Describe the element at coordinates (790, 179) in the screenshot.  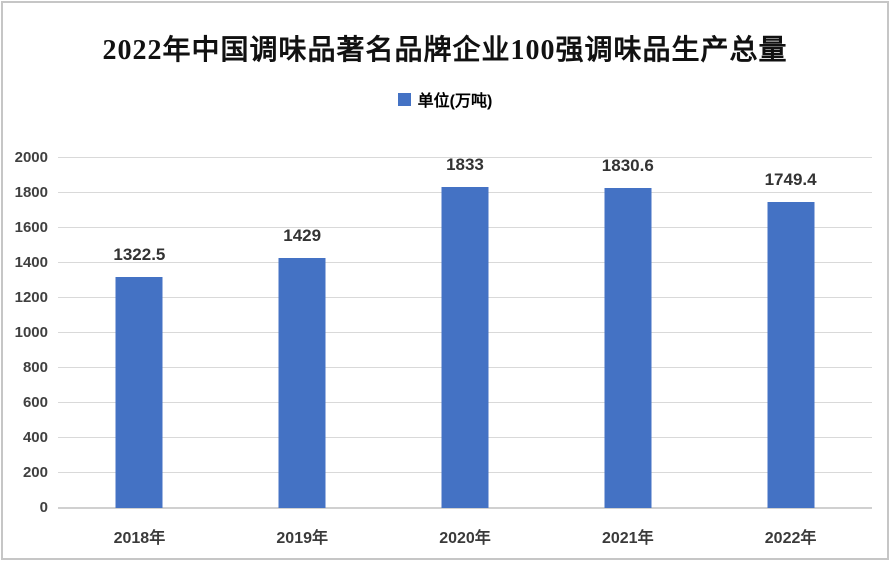
I see `bar-value-label: 1749.4` at that location.